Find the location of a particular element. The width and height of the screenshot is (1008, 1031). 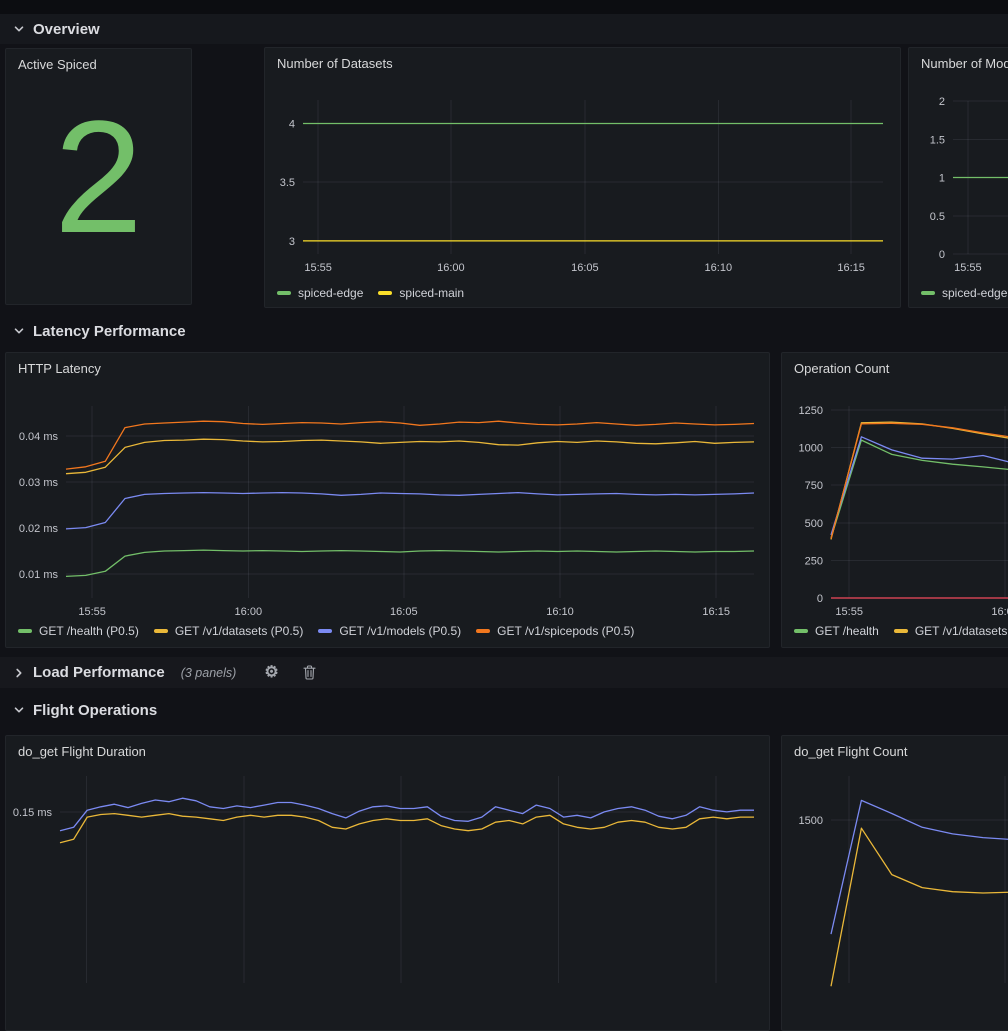

section-header-load-performance: Load Performance (3 panels) ⚙ is located at coordinates (504, 672).